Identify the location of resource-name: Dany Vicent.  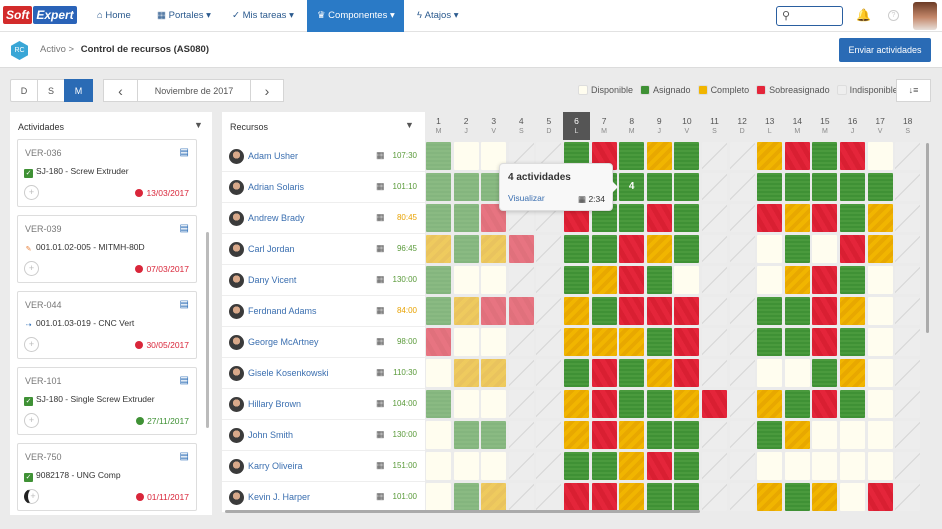
(272, 280).